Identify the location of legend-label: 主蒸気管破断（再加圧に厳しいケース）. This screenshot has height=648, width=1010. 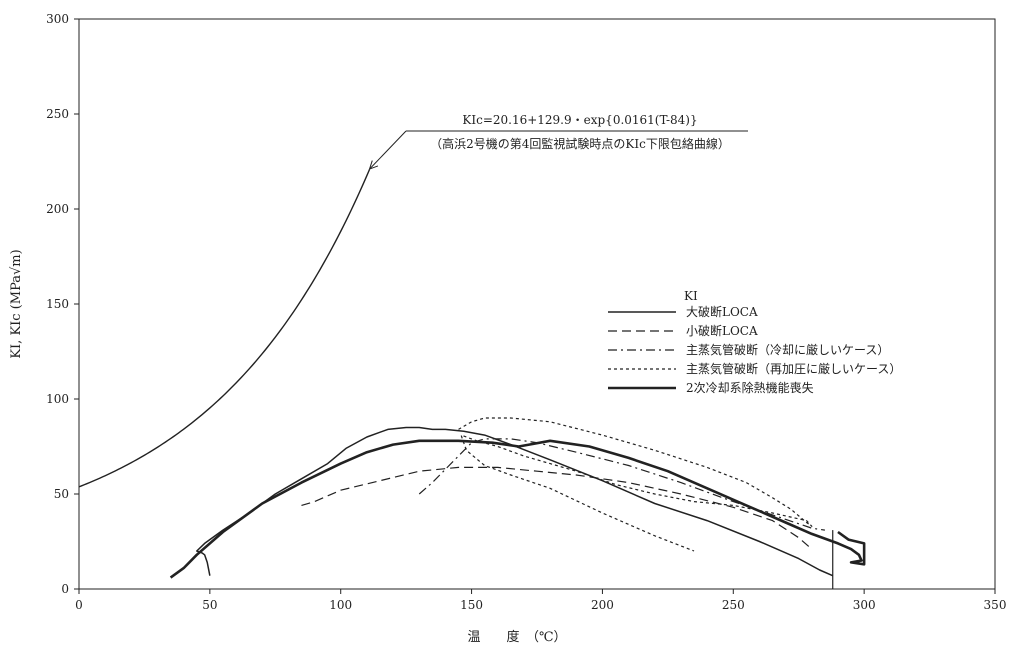
(793, 368).